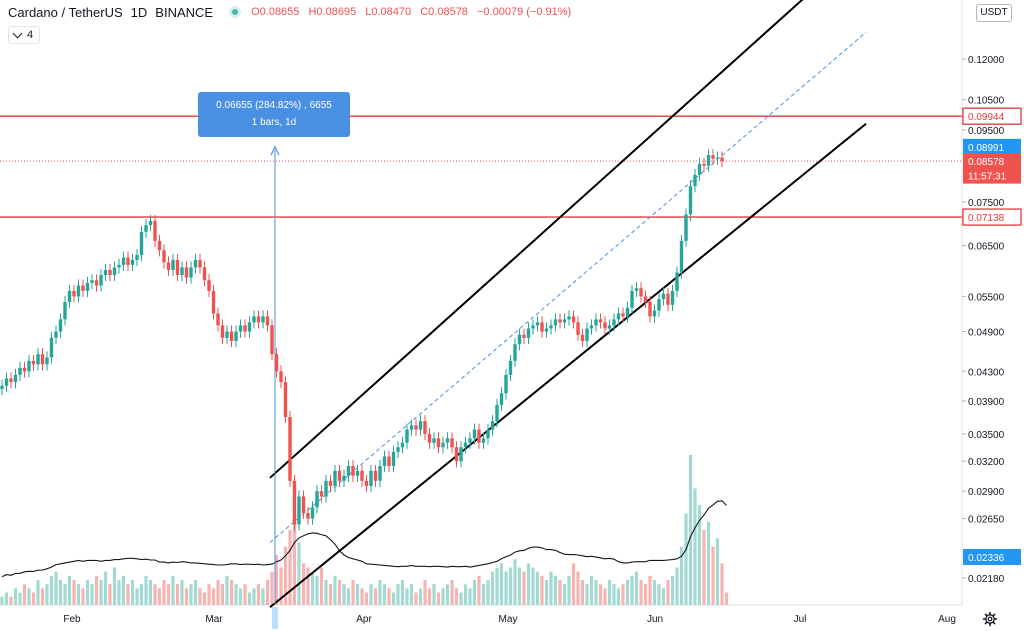 This screenshot has height=631, width=1024. I want to click on interval-label: 1D, so click(139, 12).